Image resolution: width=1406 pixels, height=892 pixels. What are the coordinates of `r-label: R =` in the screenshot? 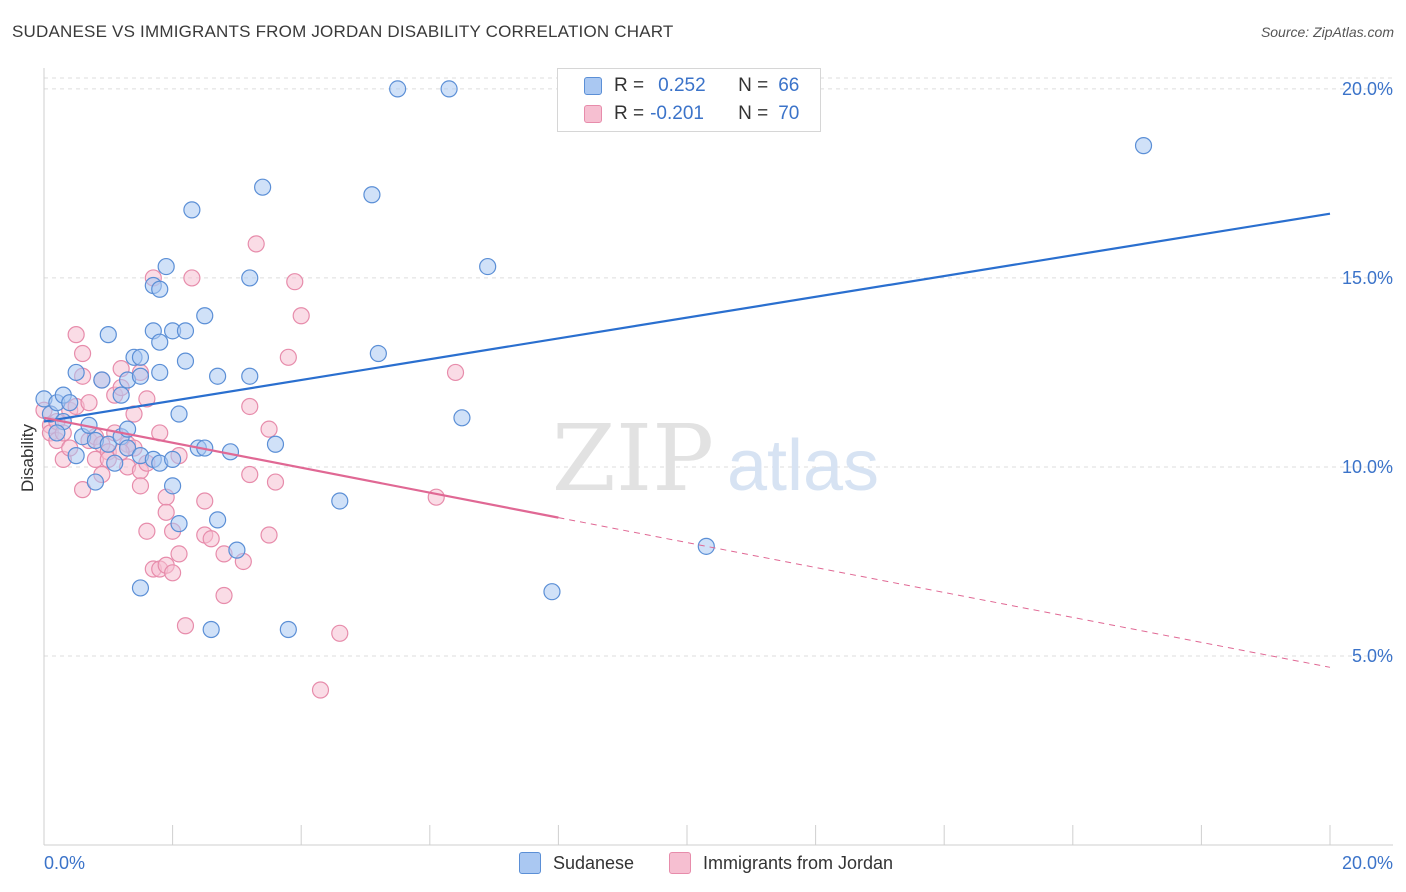 It's located at (629, 85).